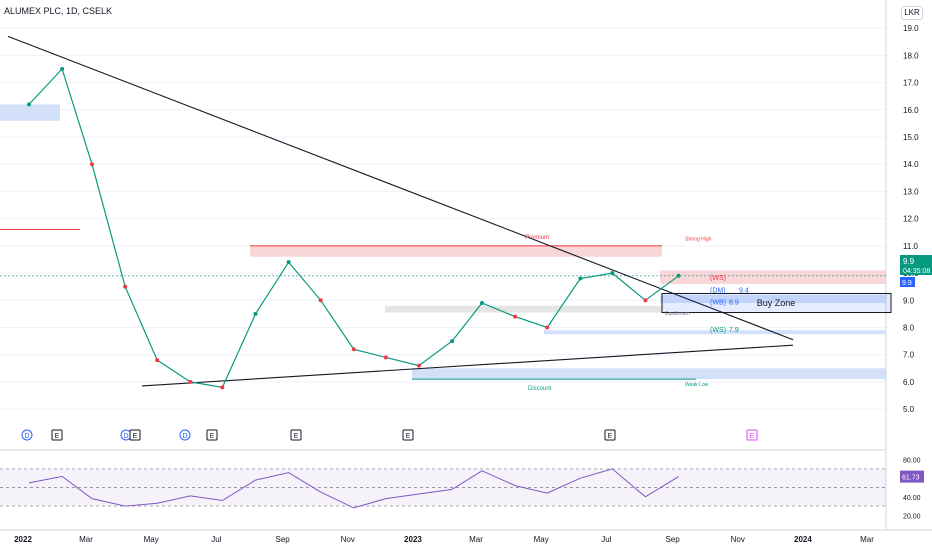 The height and width of the screenshot is (550, 932). I want to click on ws-top-label: (WS), so click(718, 278).